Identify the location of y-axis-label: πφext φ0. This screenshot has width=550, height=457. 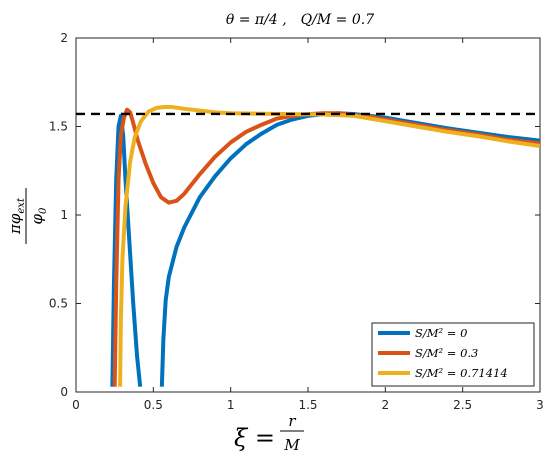
(27, 216).